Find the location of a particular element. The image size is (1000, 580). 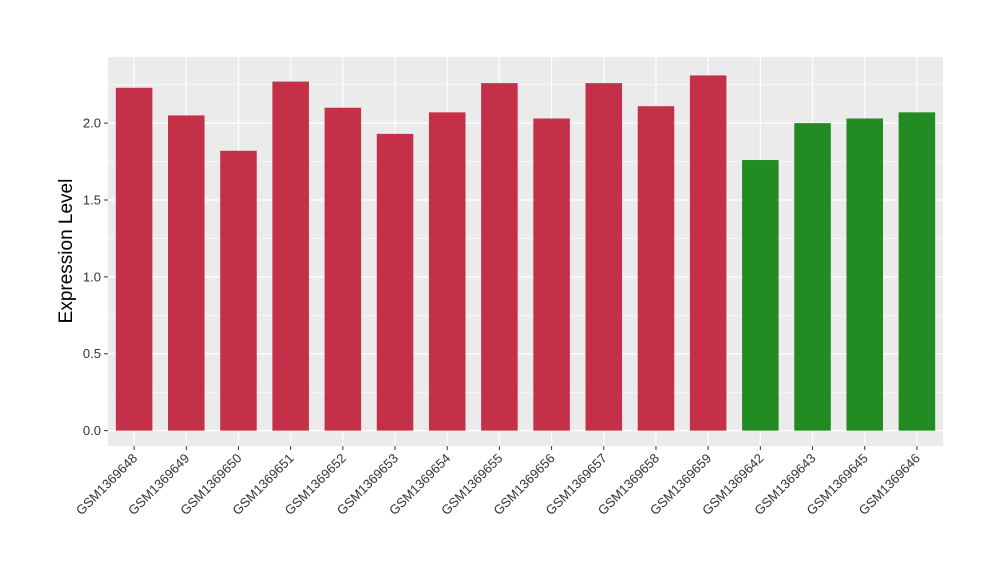

y-axis: 0.0 0.5 1.0 1.5 2.0 is located at coordinates (95, 277).